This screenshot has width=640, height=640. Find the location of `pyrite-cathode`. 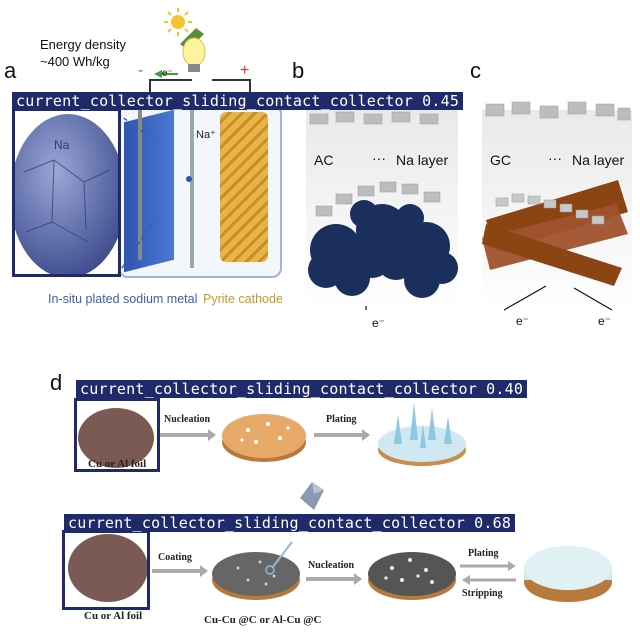

pyrite-cathode is located at coordinates (244, 187).